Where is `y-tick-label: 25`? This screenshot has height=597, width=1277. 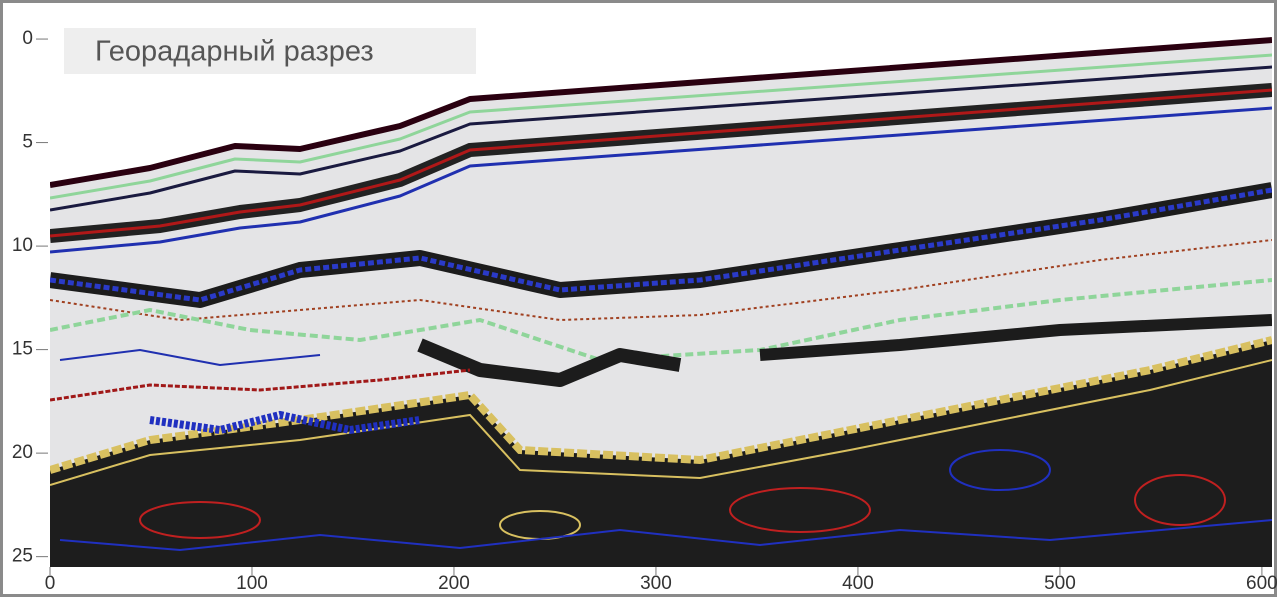
y-tick-label: 25 is located at coordinates (22, 556).